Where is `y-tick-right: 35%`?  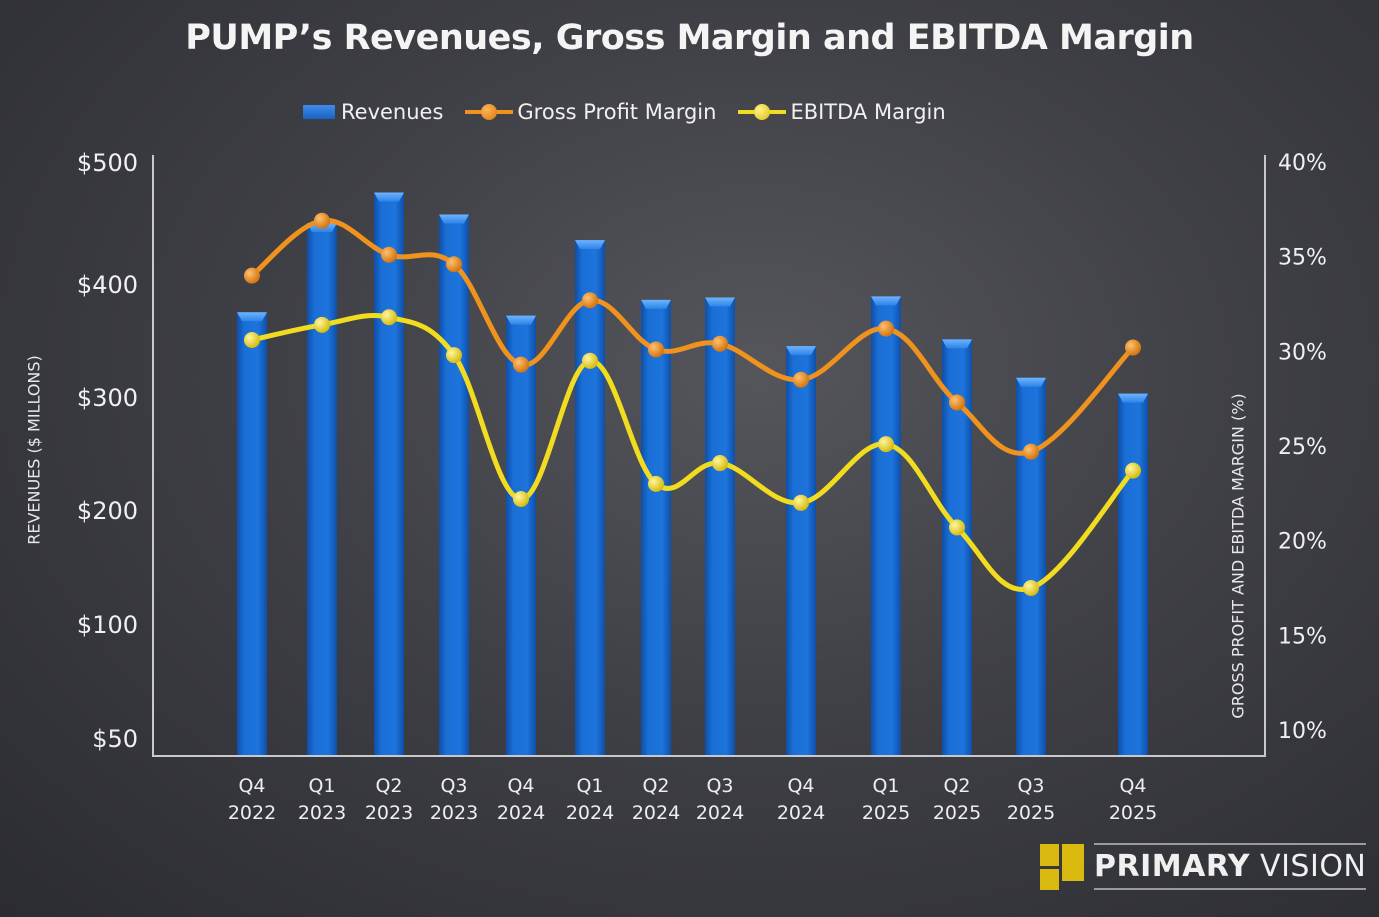 y-tick-right: 35% is located at coordinates (1302, 258).